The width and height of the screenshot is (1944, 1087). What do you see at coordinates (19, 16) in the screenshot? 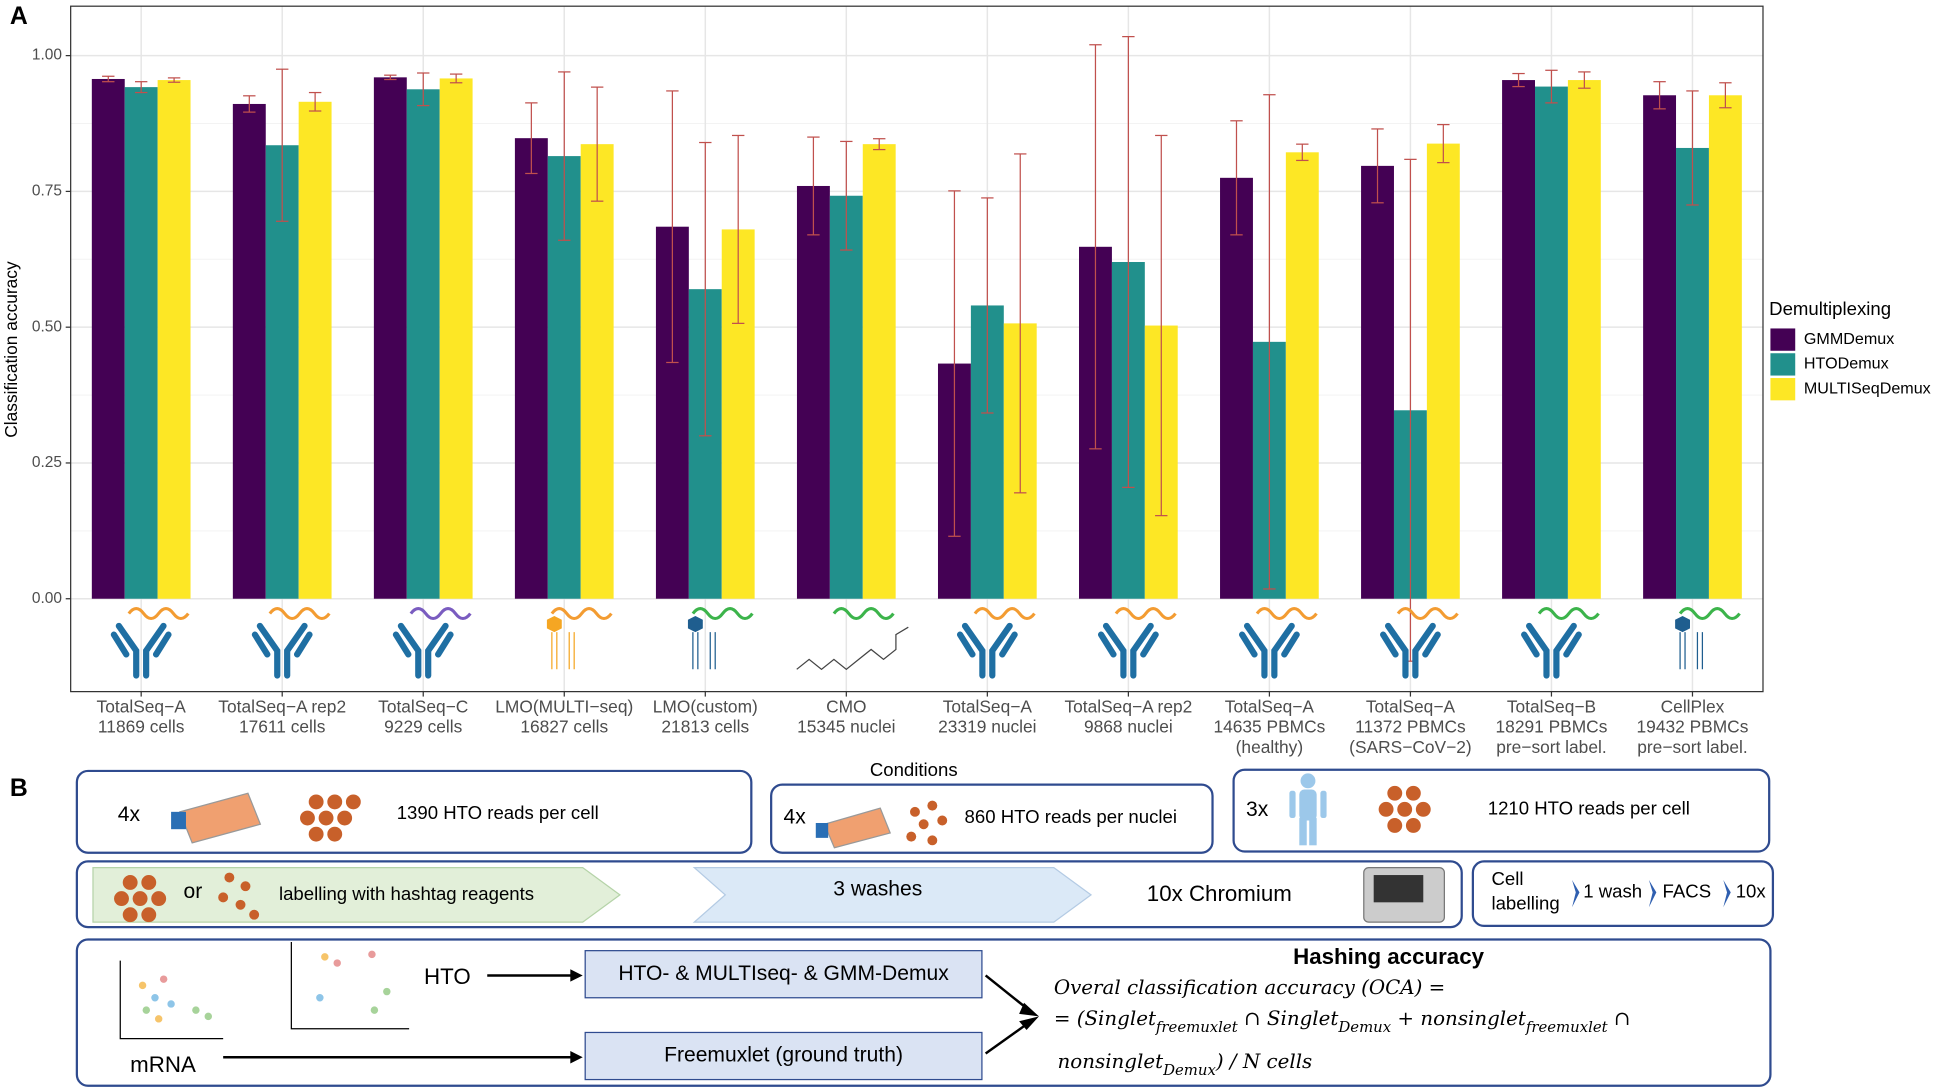
I see `panel-label: A` at bounding box center [19, 16].